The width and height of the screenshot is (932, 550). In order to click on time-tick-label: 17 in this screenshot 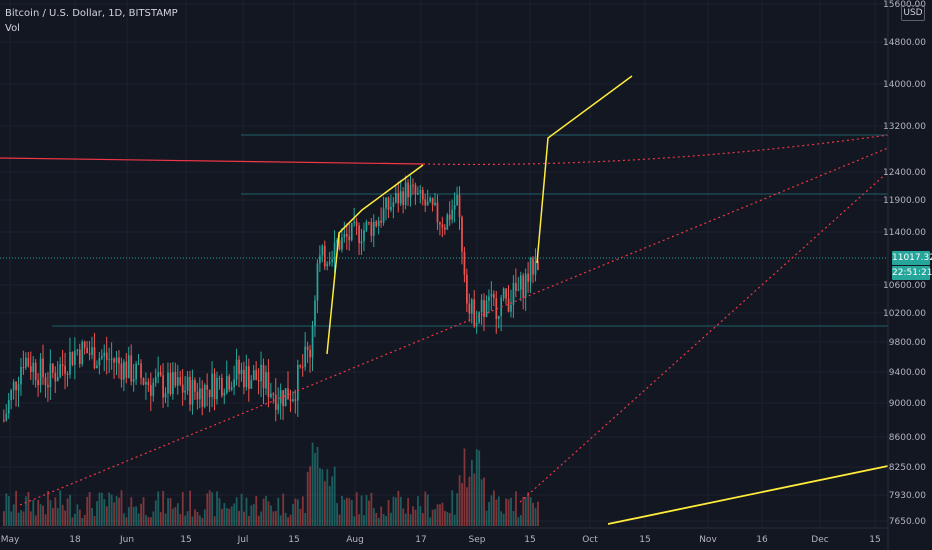, I will do `click(420, 540)`.